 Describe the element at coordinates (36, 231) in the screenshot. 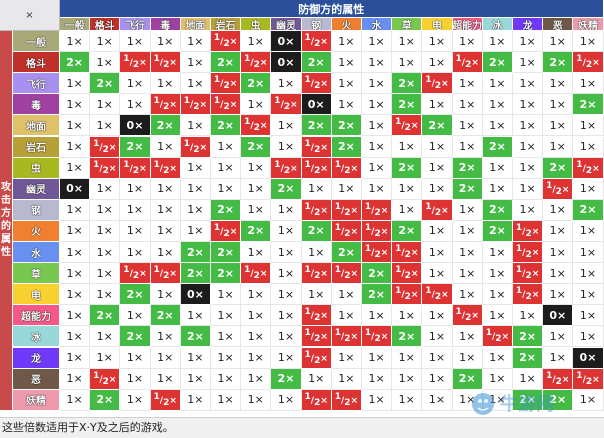

I see `row-label-9: 火` at that location.